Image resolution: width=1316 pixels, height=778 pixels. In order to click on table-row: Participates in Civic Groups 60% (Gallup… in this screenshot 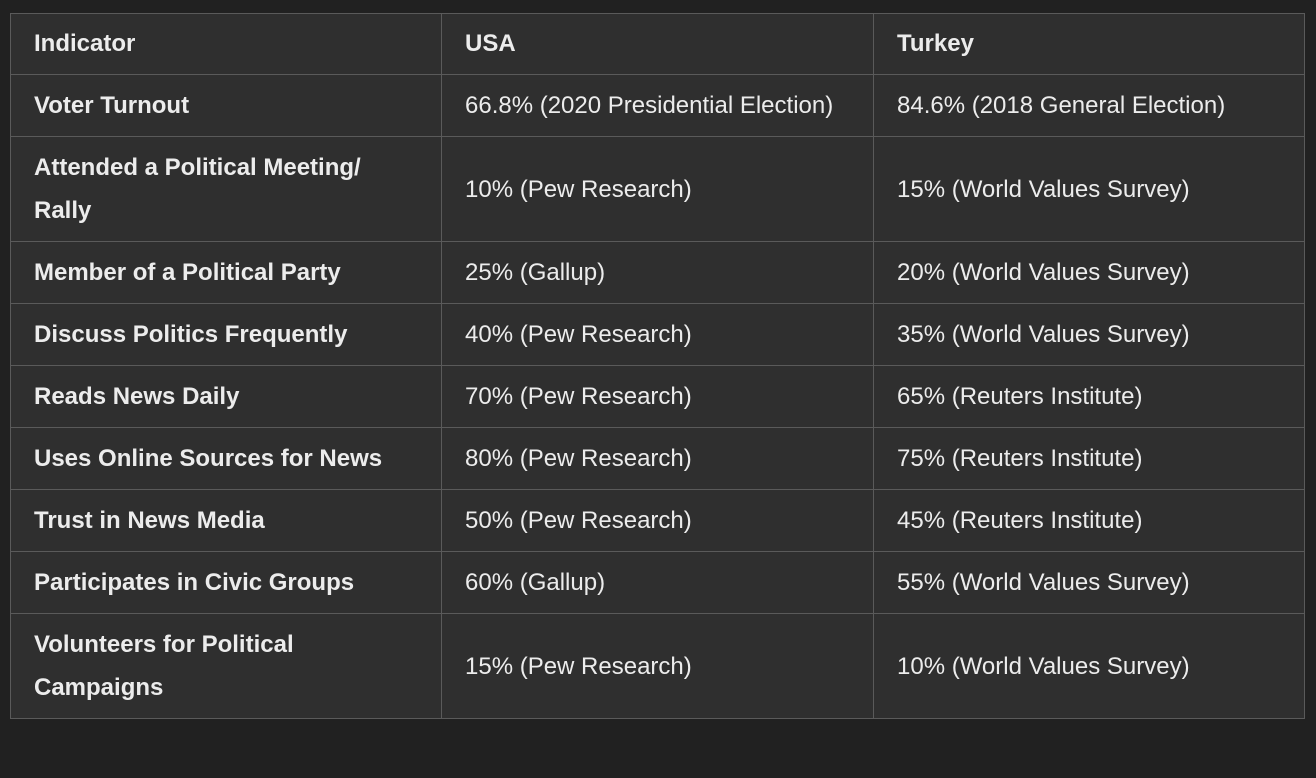, I will do `click(657, 582)`.